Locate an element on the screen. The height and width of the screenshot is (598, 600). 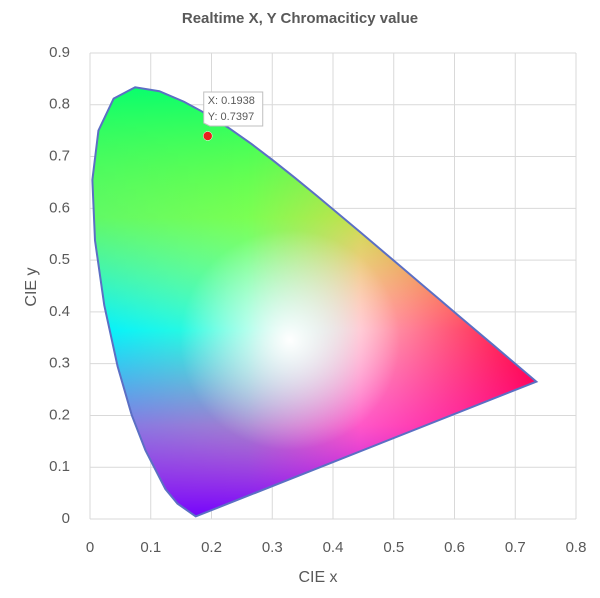
y-tick-label: 0.8 is located at coordinates (59, 104).